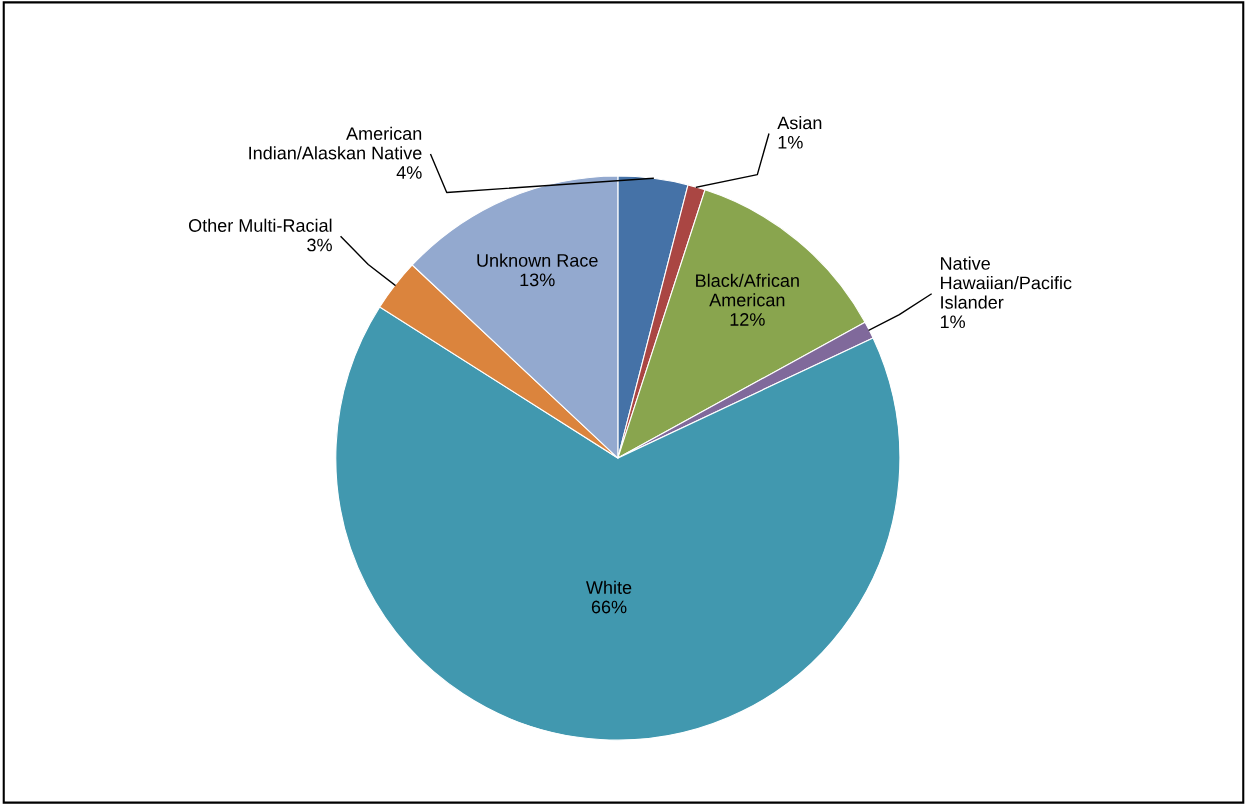 Image resolution: width=1247 pixels, height=805 pixels. What do you see at coordinates (319, 245) in the screenshot?
I see `data-label: 3%` at bounding box center [319, 245].